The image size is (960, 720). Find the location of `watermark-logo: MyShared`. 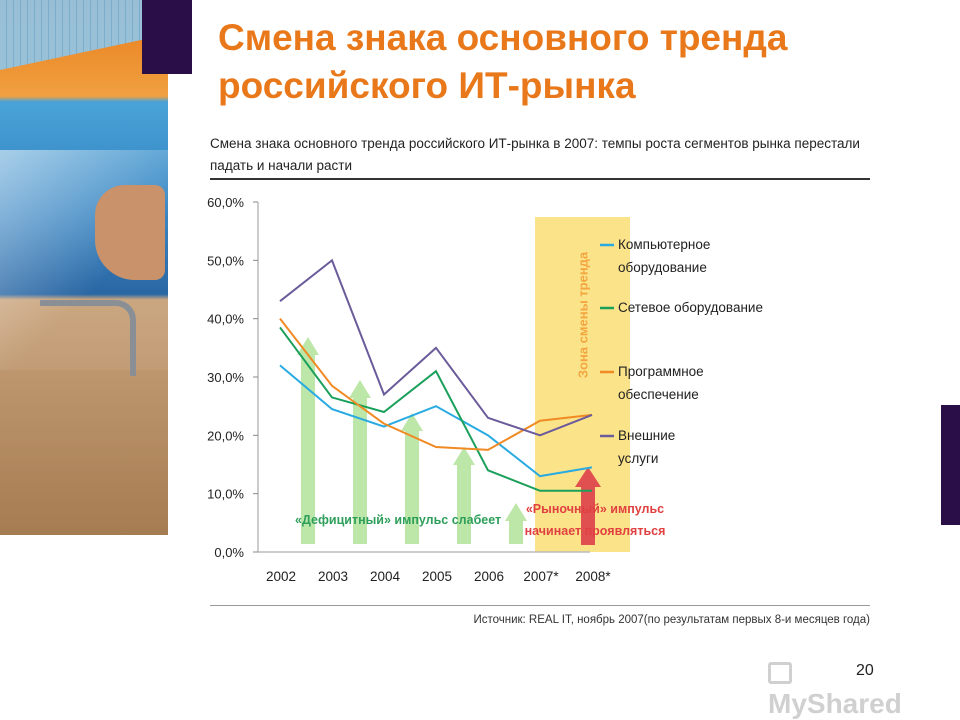

watermark-logo: MyShared is located at coordinates (848, 687).